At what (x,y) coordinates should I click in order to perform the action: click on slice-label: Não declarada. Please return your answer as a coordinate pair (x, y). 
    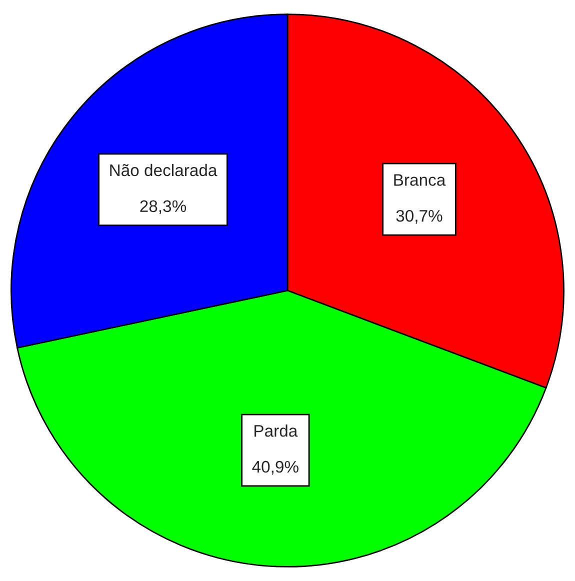
    Looking at the image, I should click on (164, 170).